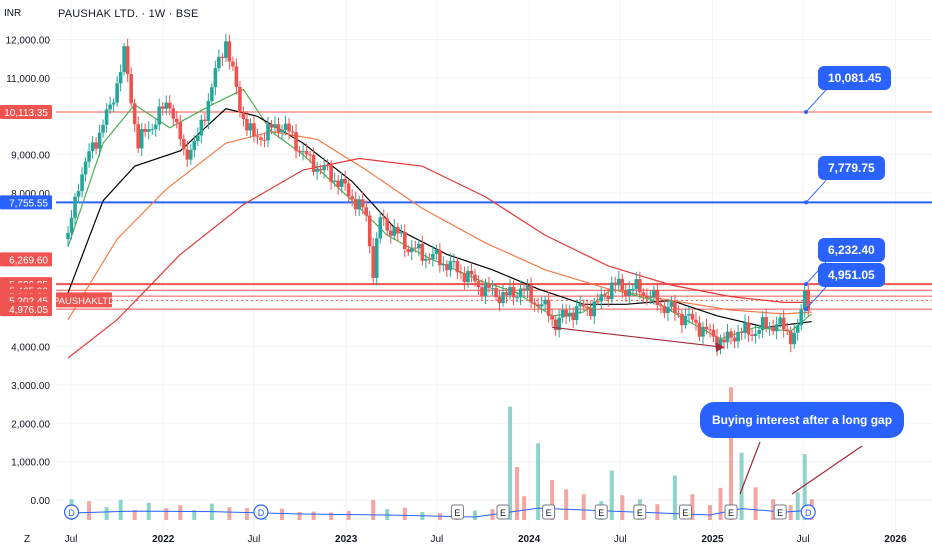 The image size is (932, 550). I want to click on annotation-note: Buying interest after a long gap, so click(802, 420).